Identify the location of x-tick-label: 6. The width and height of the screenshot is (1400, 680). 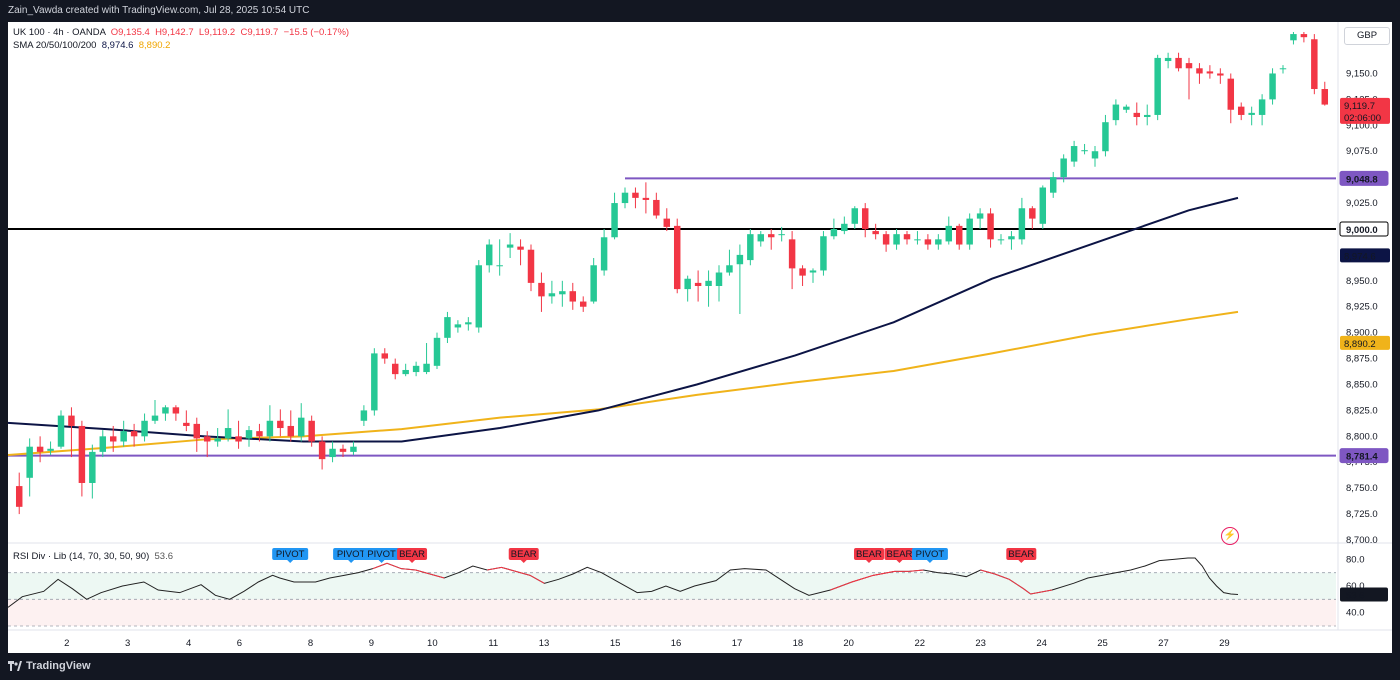
(239, 643).